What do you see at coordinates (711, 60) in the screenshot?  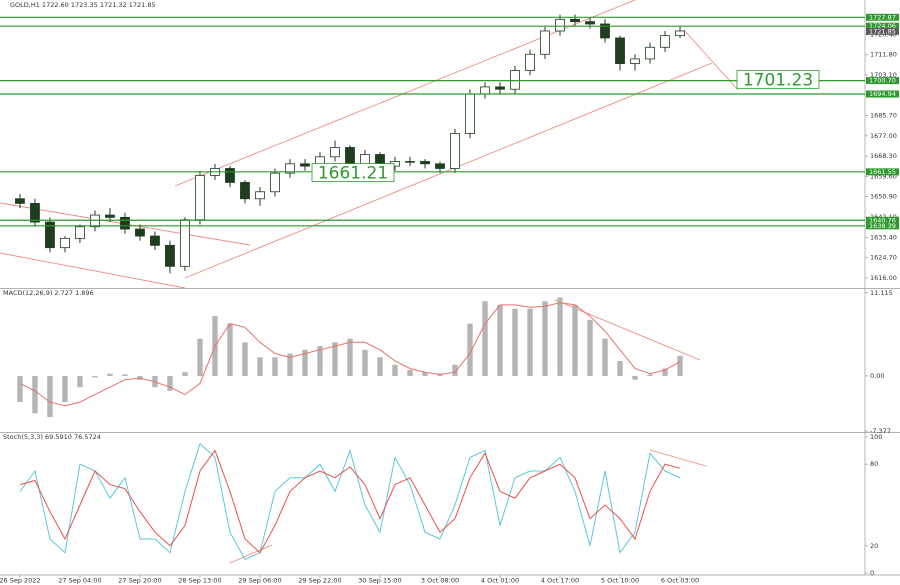 I see `projection` at bounding box center [711, 60].